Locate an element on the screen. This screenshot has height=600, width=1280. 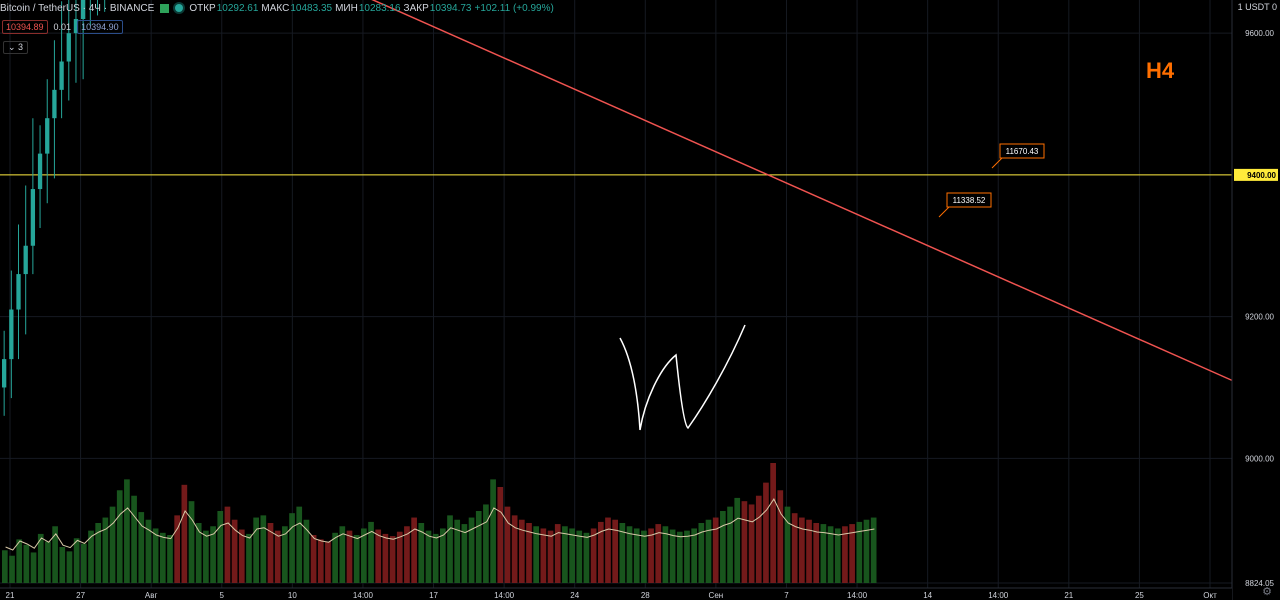
symbol-title: Bitcoin / TetherUS · 4Ч · BINANCE is located at coordinates (77, 8).